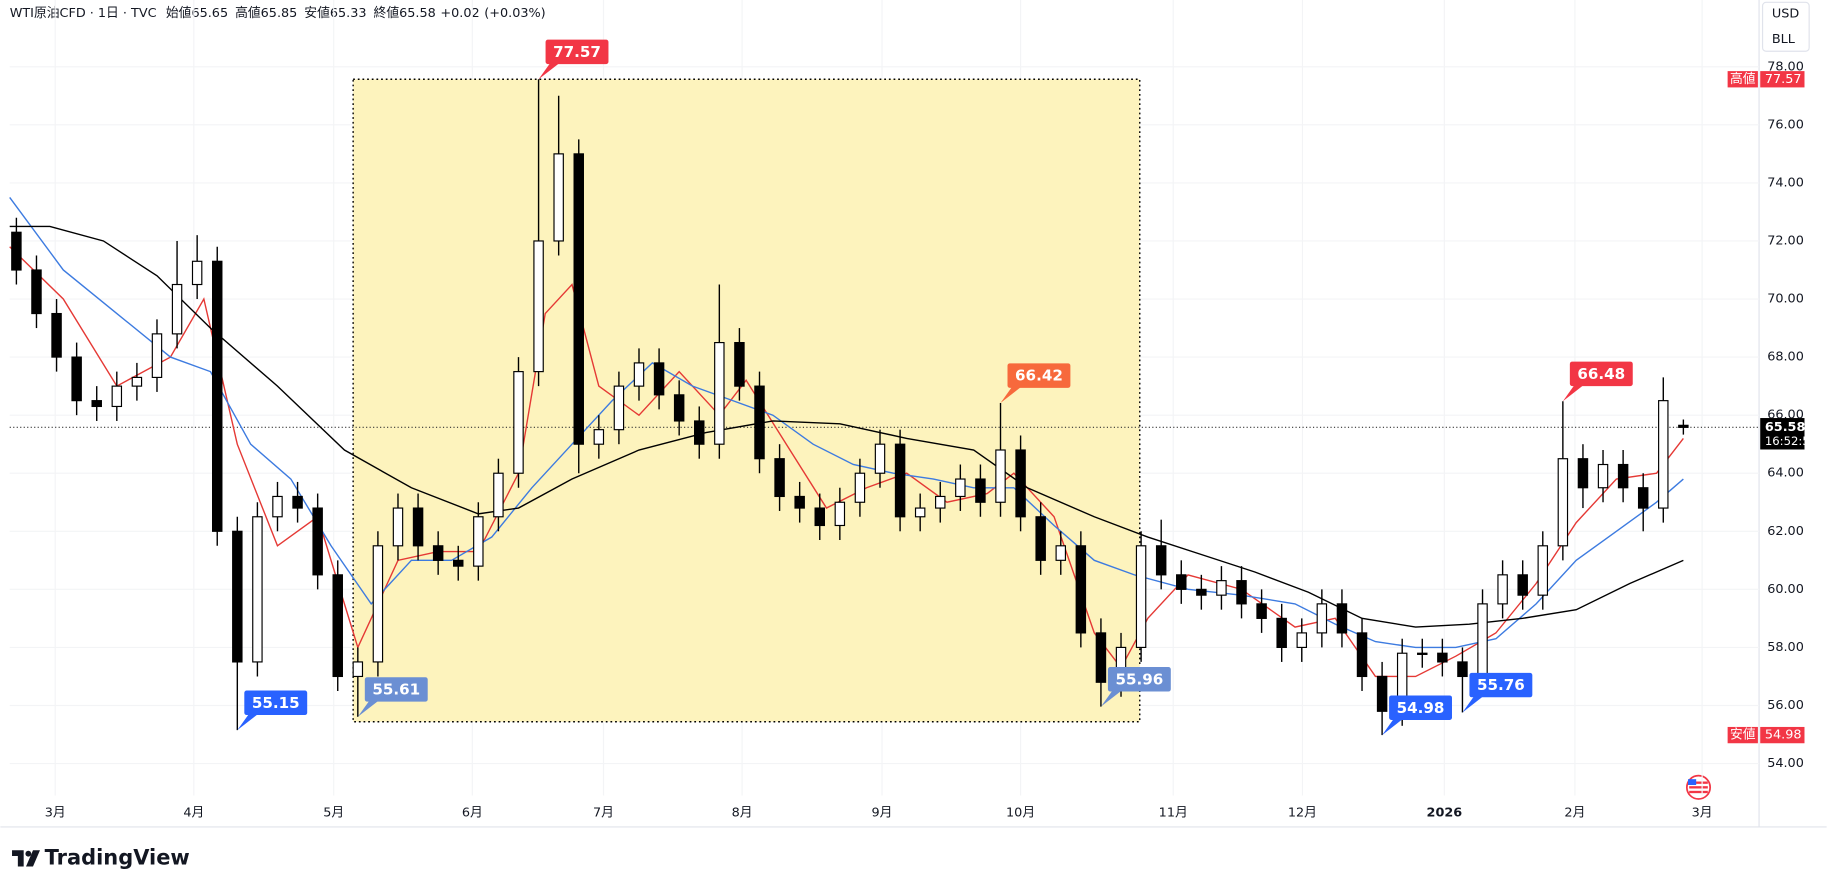 This screenshot has height=884, width=1827. What do you see at coordinates (472, 812) in the screenshot?
I see `x-tick-label: 6月` at bounding box center [472, 812].